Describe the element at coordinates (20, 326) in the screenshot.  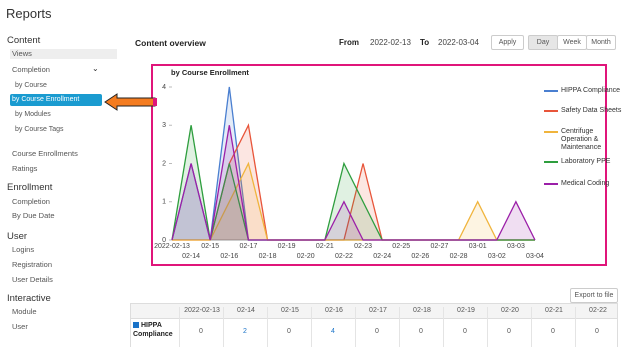
I see `sidebar-item: User` at that location.